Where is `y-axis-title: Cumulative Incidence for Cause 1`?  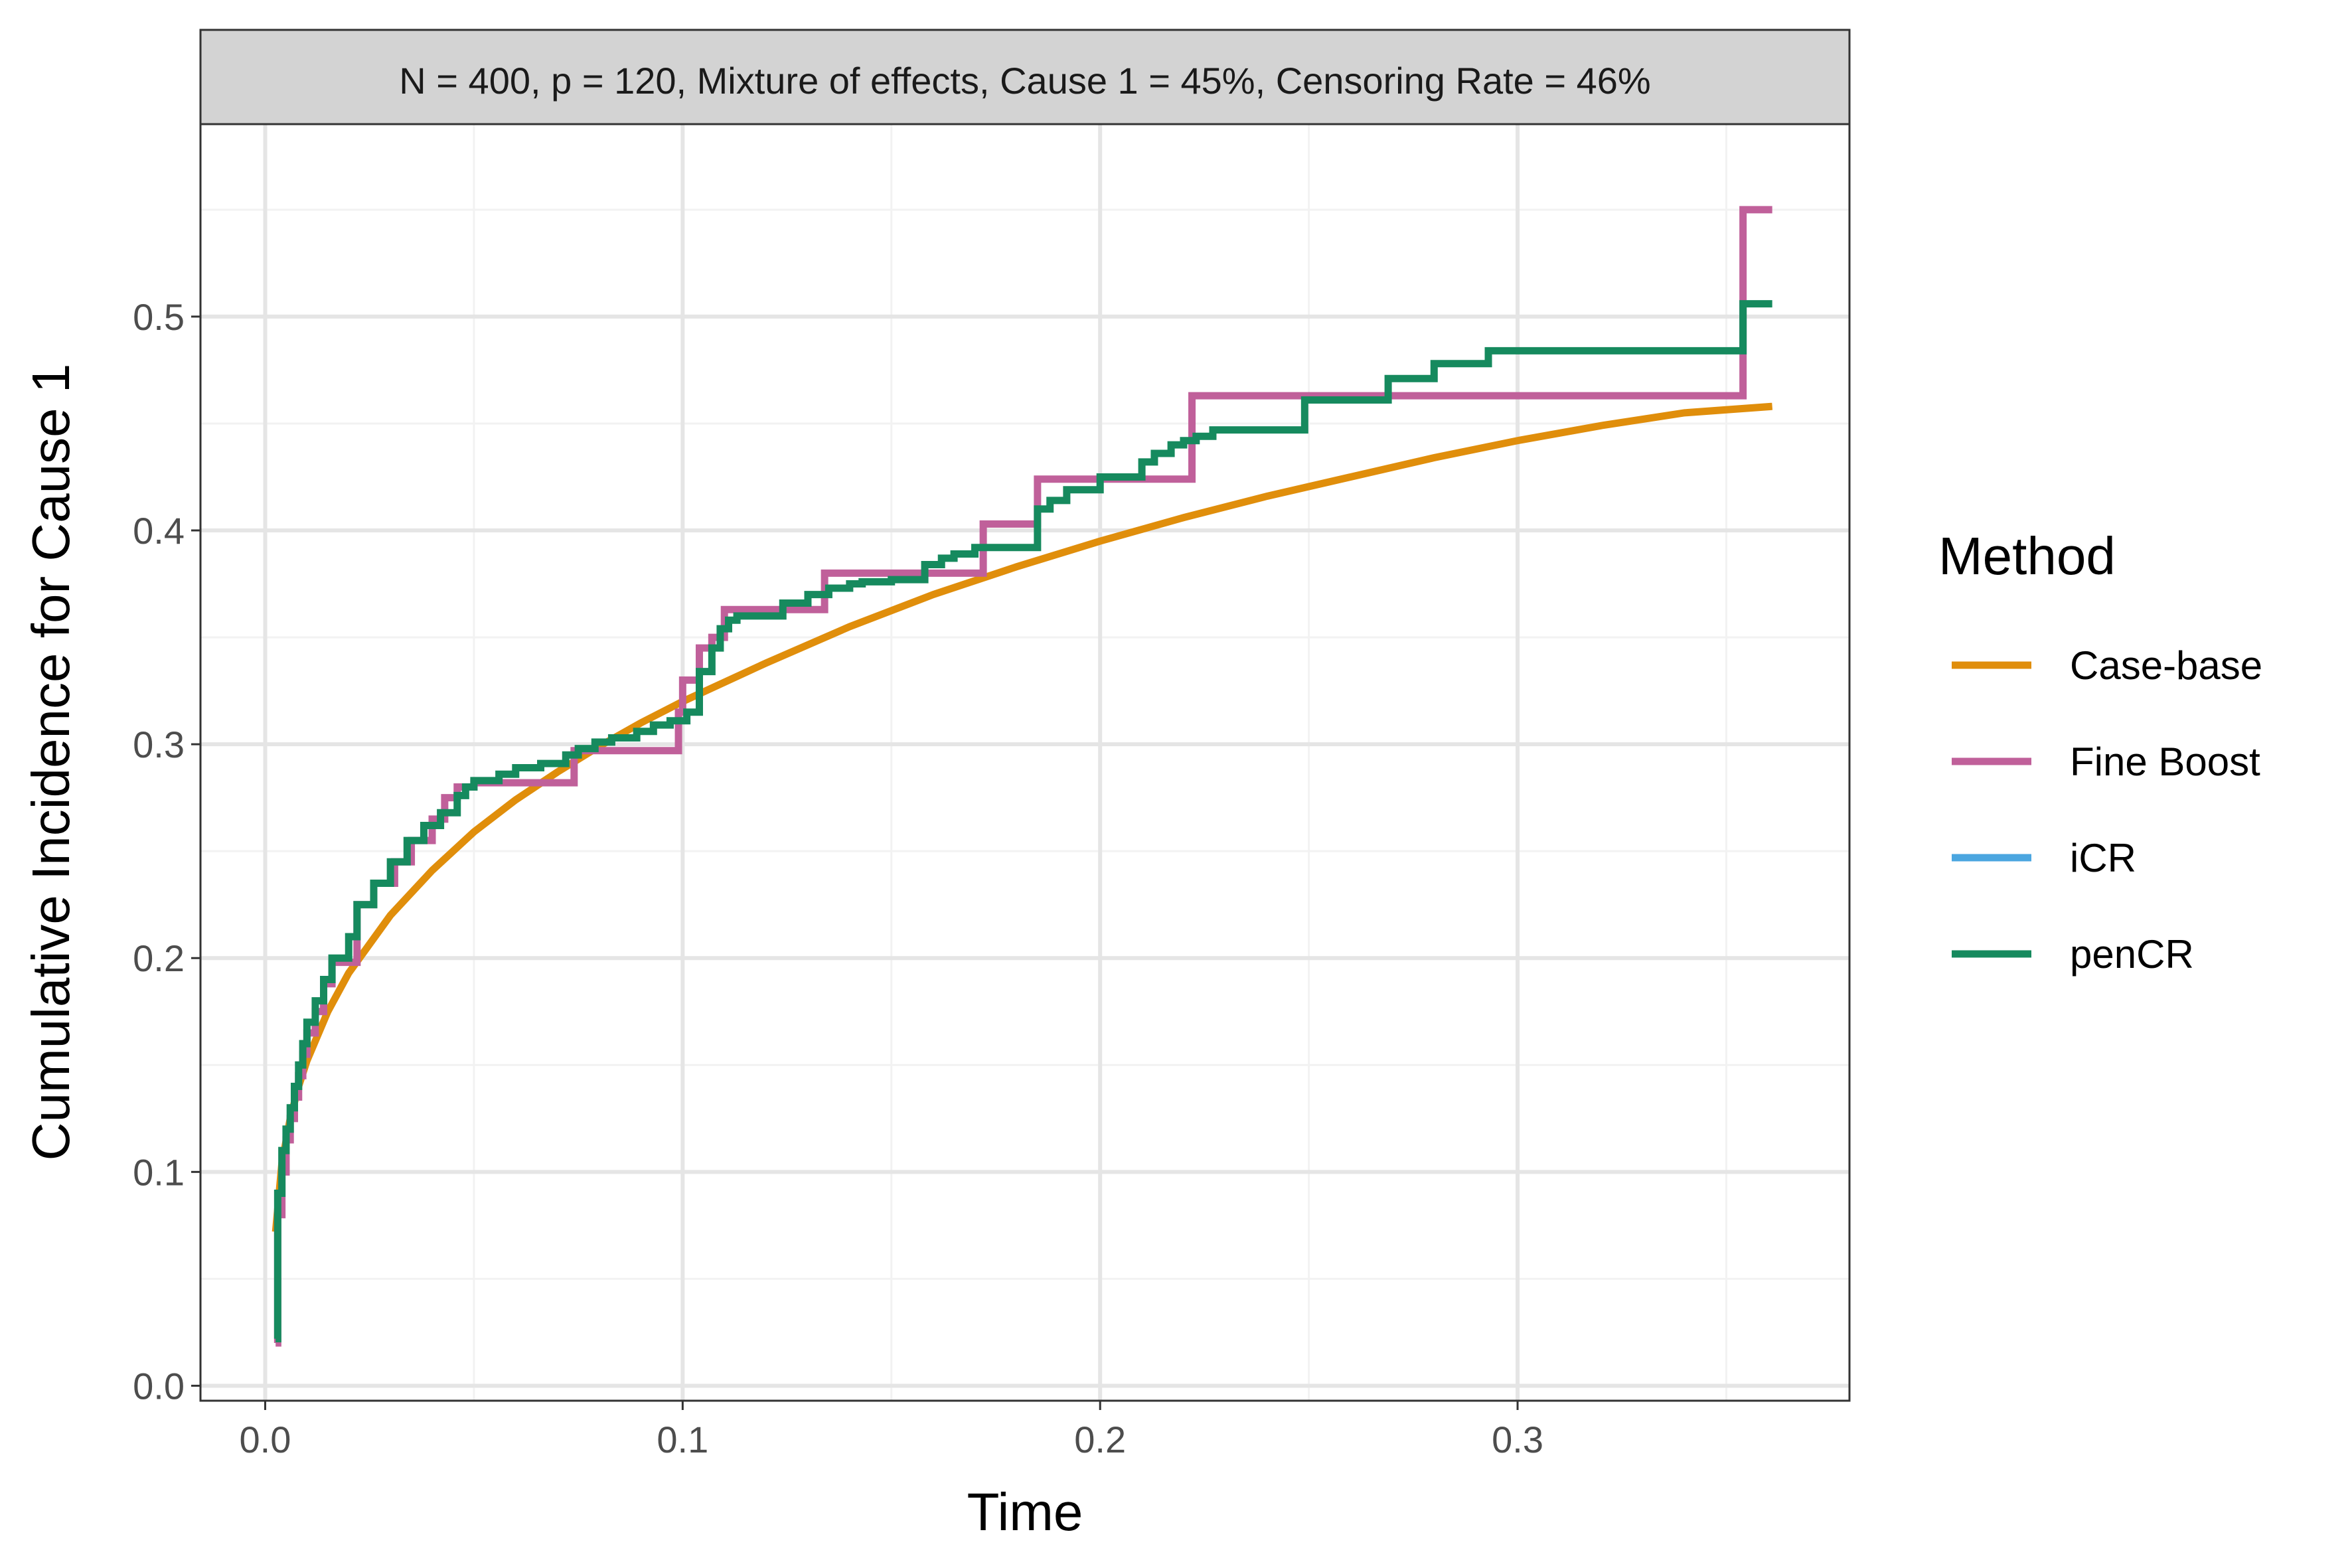
y-axis-title: Cumulative Incidence for Cause 1 is located at coordinates (51, 762).